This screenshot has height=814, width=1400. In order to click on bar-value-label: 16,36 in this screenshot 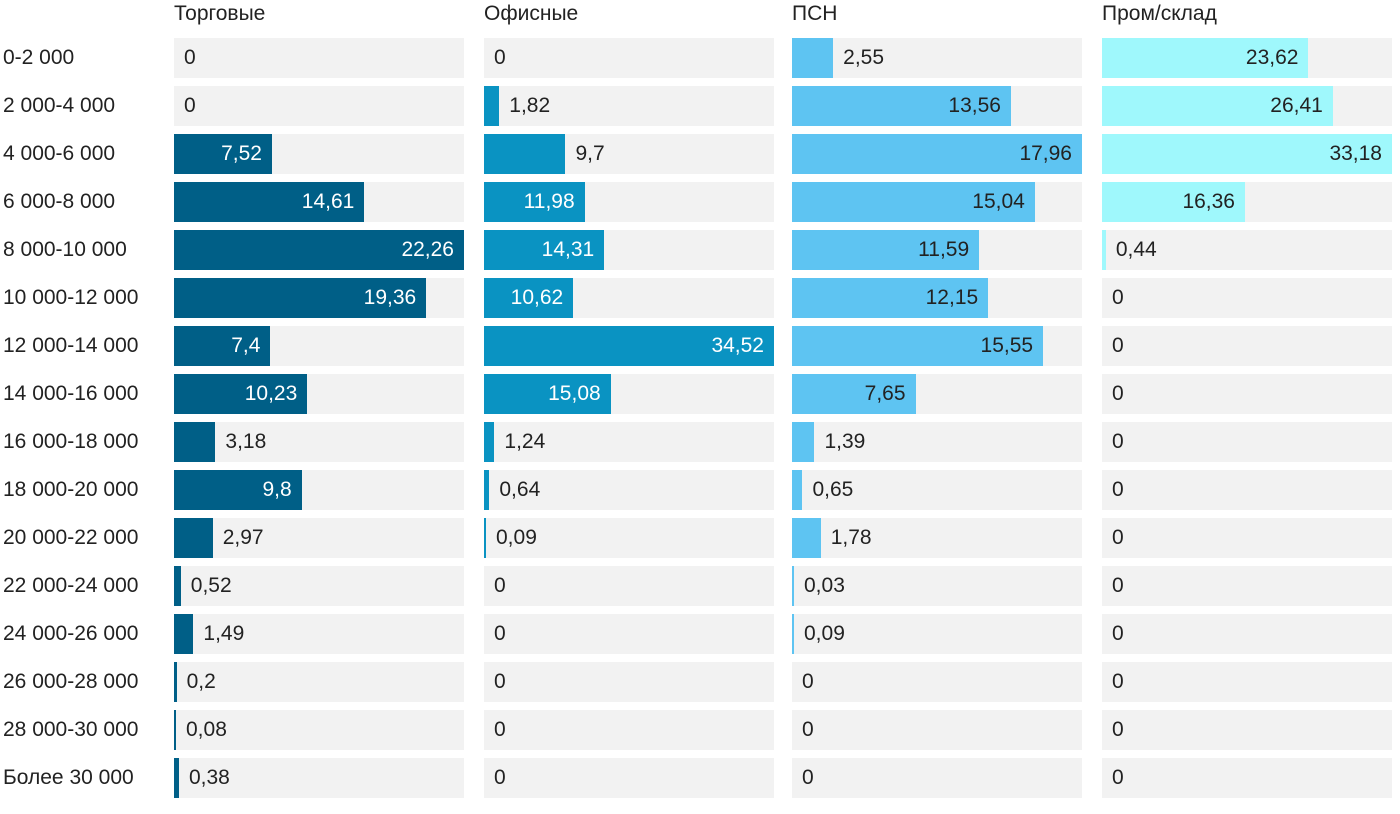, I will do `click(1208, 201)`.